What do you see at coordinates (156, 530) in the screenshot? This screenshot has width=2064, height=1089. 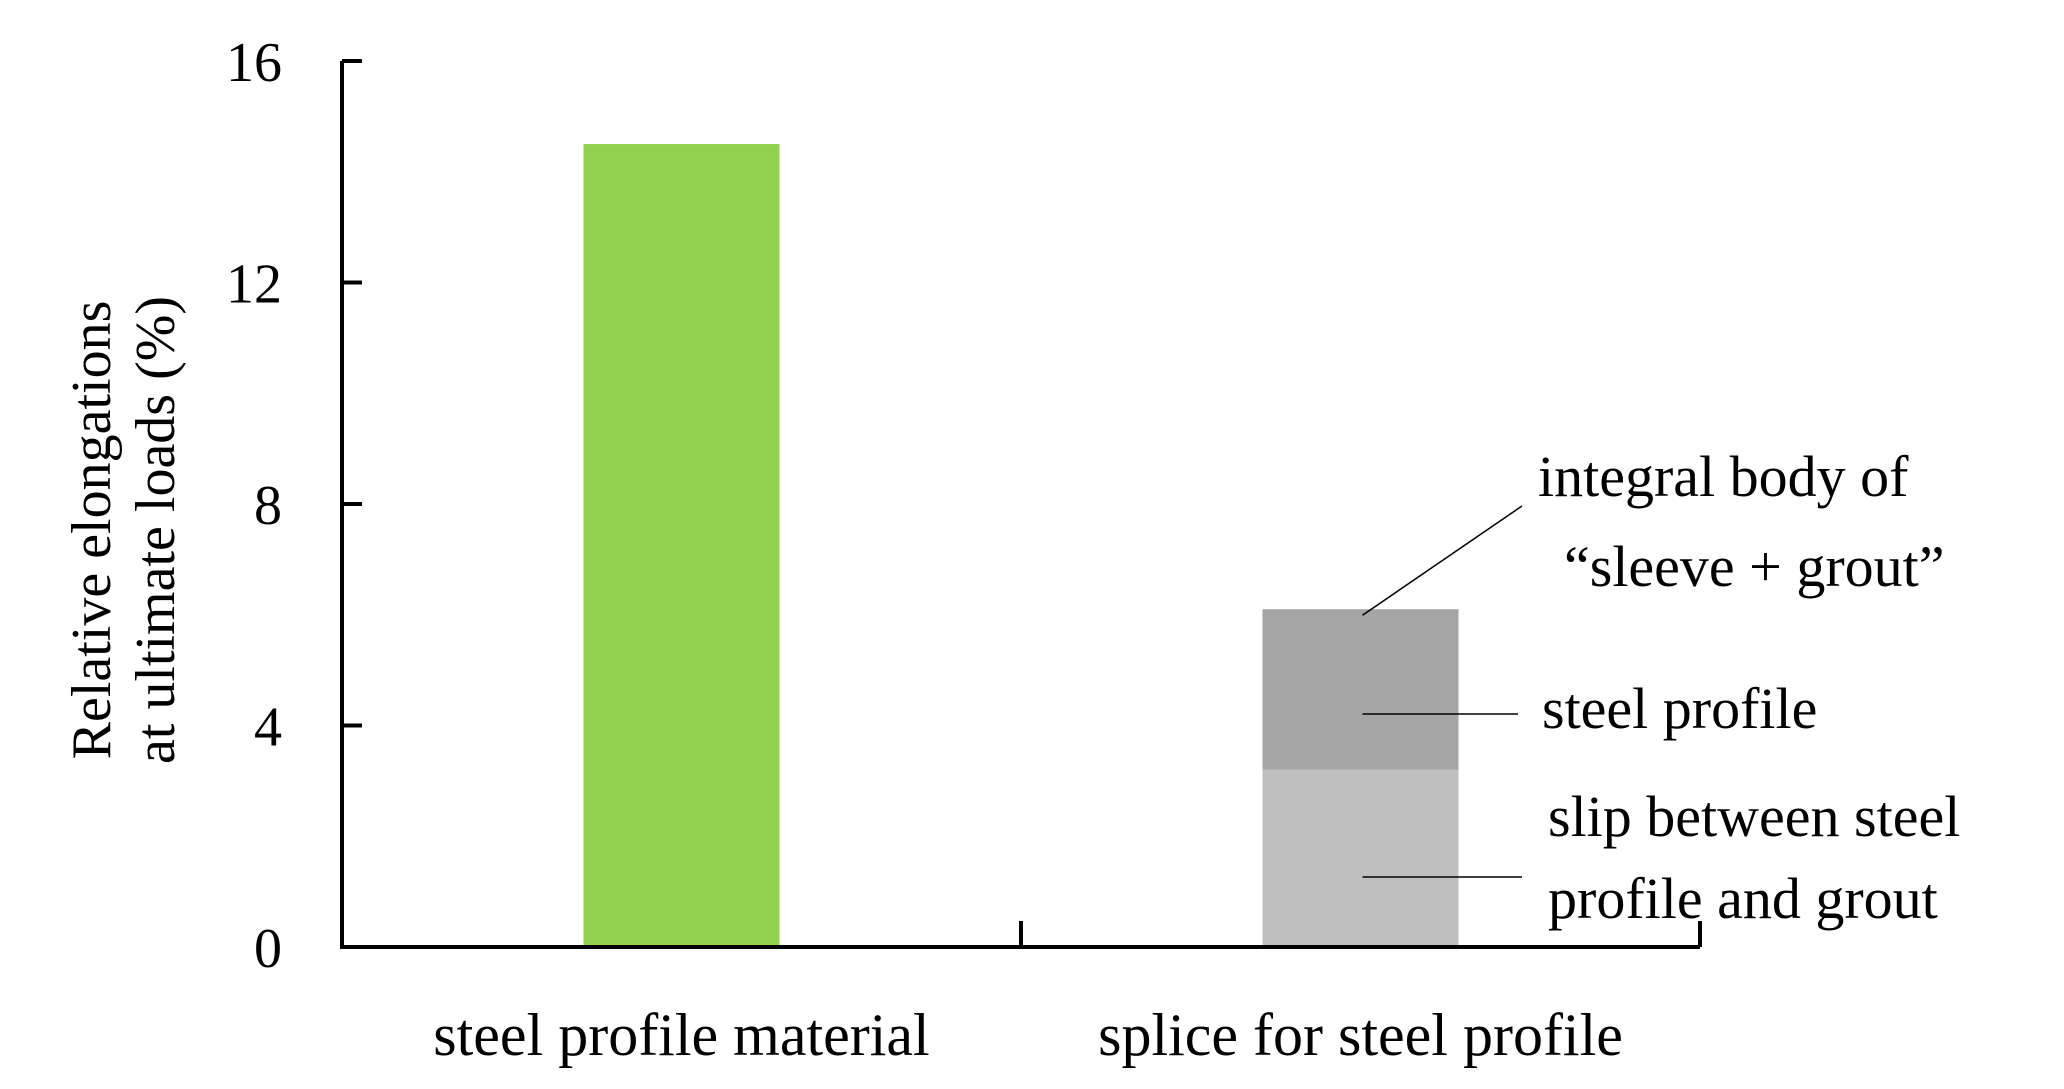 I see `y-axis-title-line-2: at ultimate loads (%)` at bounding box center [156, 530].